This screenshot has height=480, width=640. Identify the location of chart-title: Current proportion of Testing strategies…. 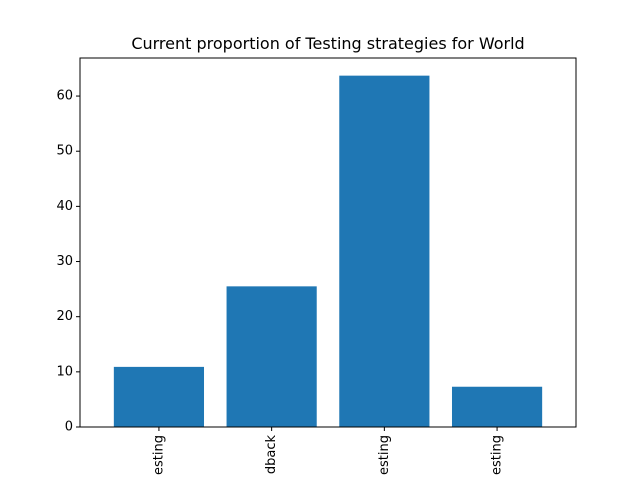
(327, 43).